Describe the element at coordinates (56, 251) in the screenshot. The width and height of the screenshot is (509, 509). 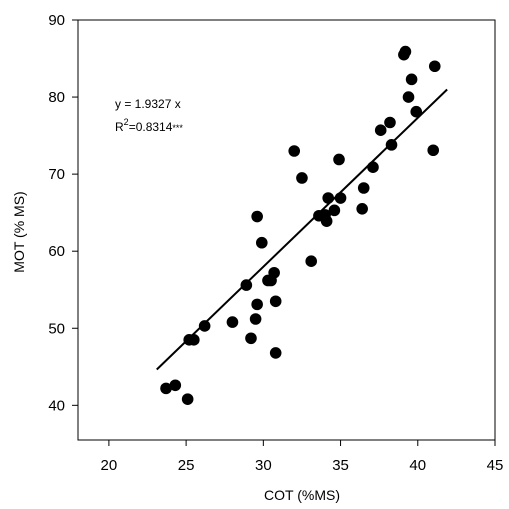
I see `y-tick-label: 60` at that location.